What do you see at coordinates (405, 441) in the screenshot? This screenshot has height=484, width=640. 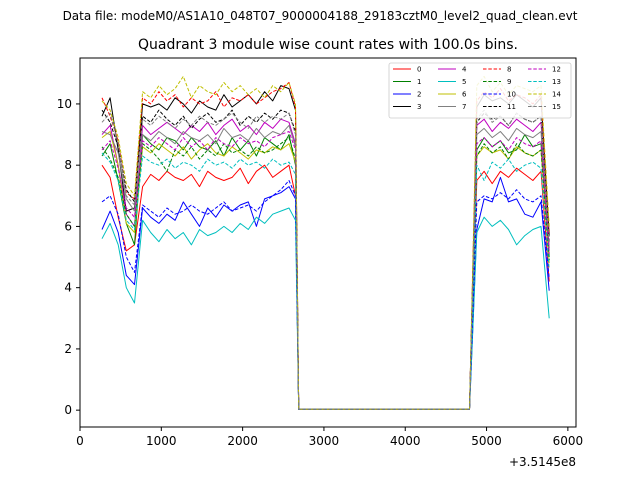 I see `x-tick-label: 4000` at bounding box center [405, 441].